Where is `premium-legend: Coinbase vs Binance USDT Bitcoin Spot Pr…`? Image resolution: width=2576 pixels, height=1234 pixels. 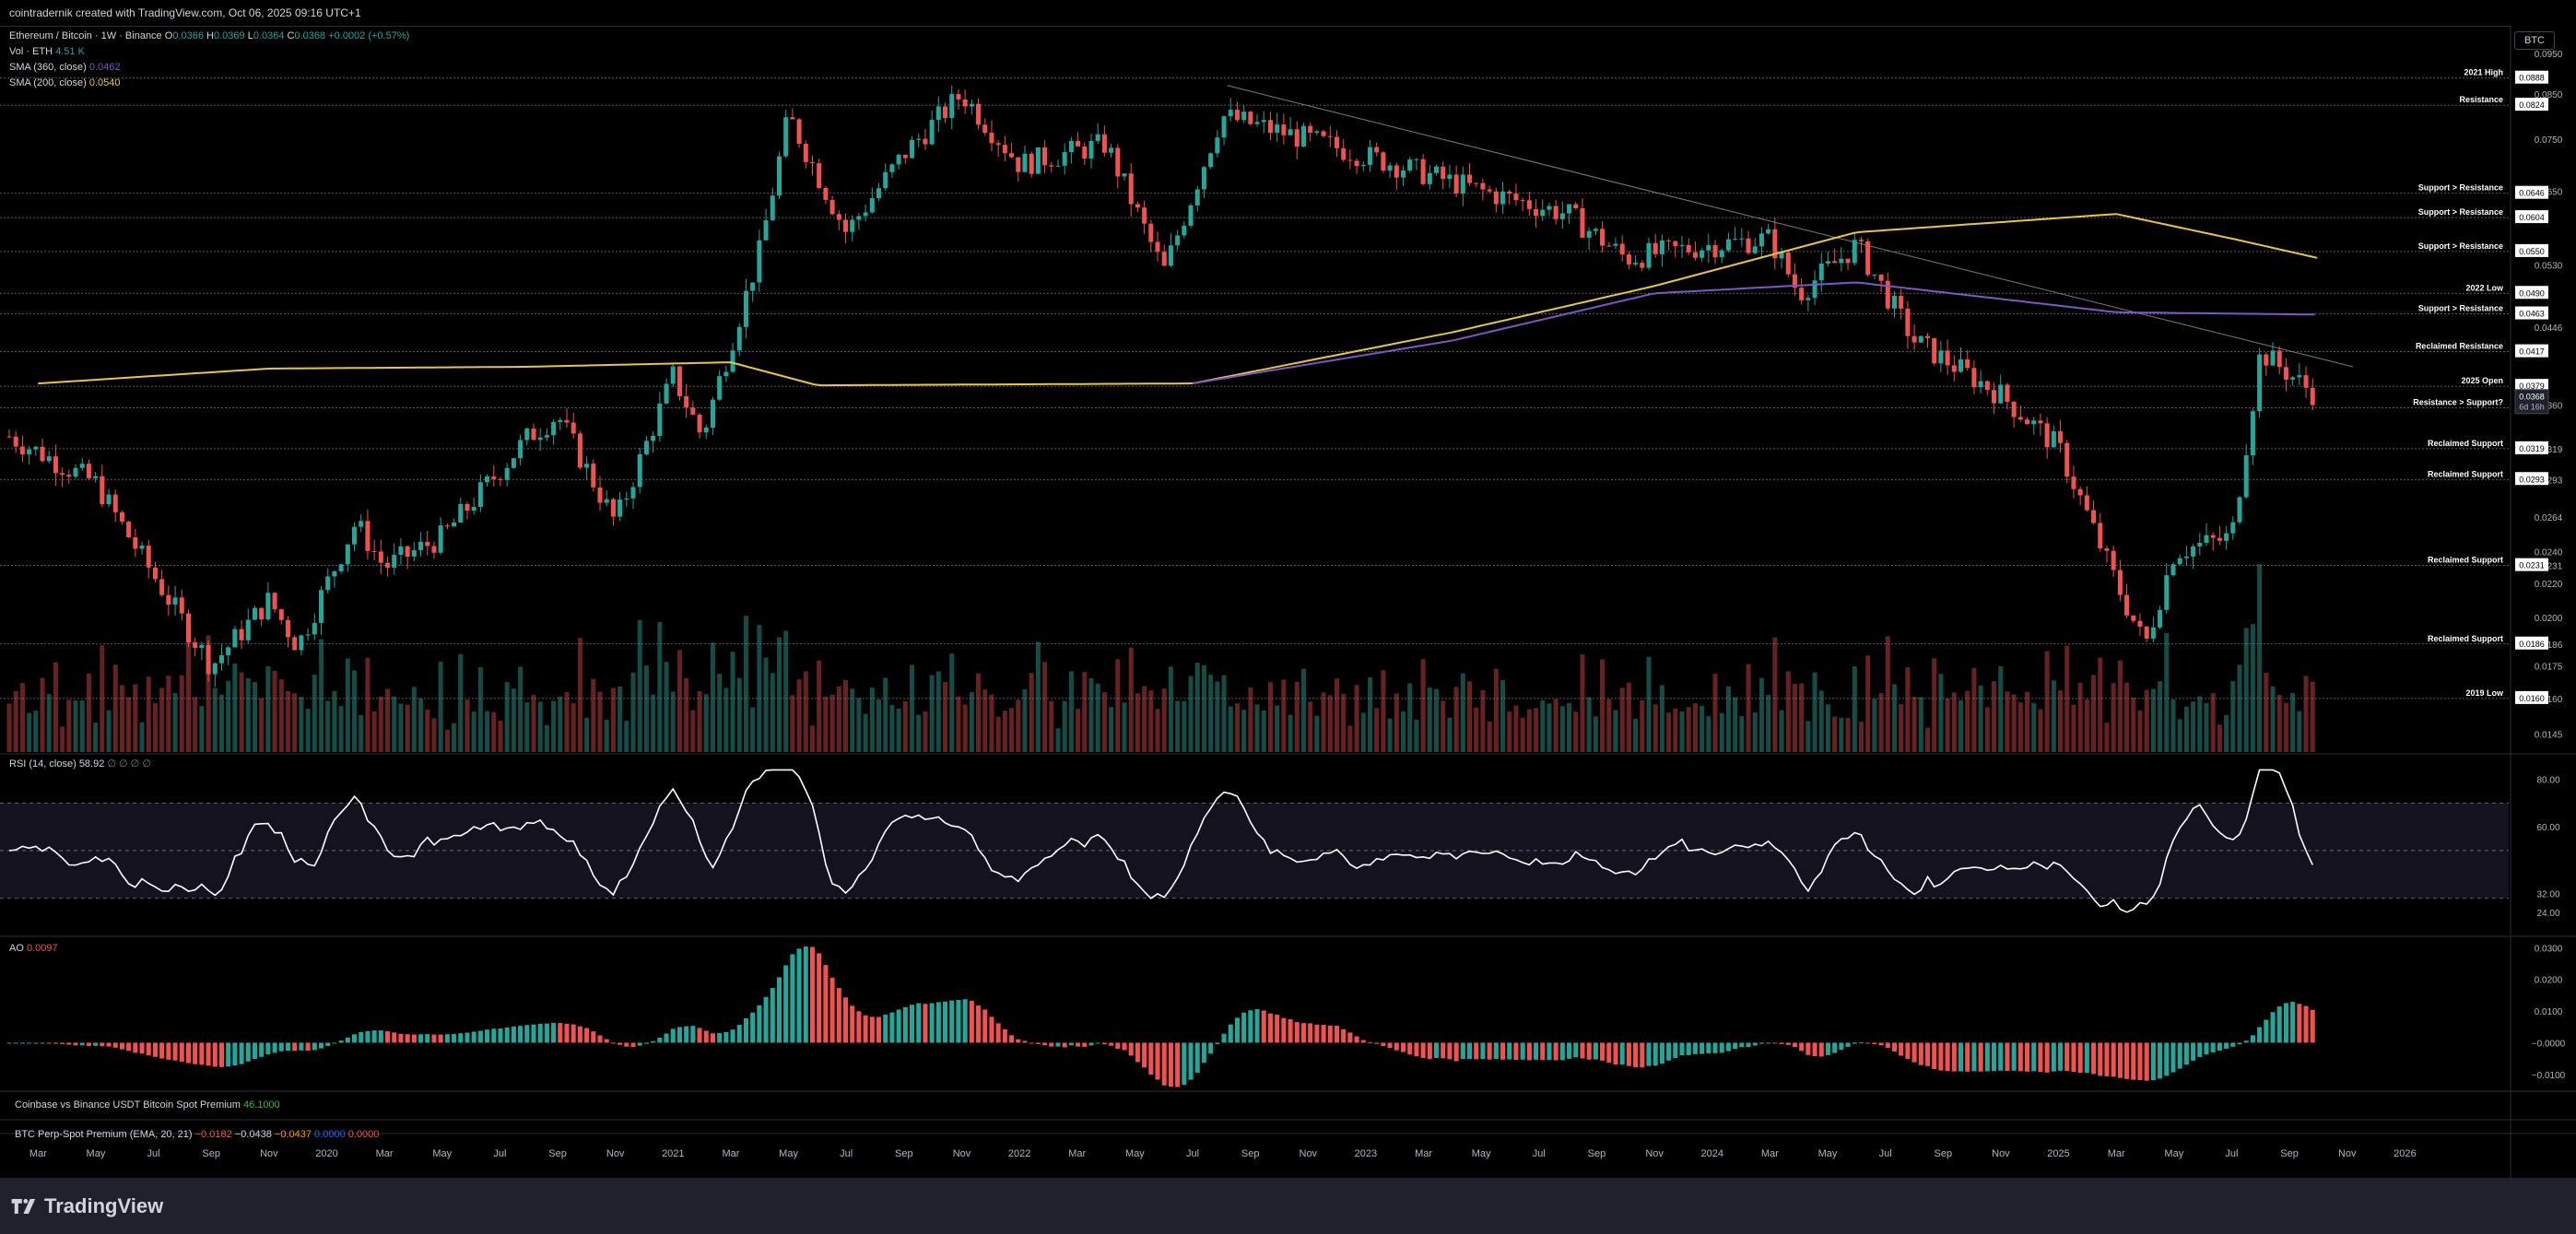 premium-legend: Coinbase vs Binance USDT Bitcoin Spot Pr… is located at coordinates (147, 1105).